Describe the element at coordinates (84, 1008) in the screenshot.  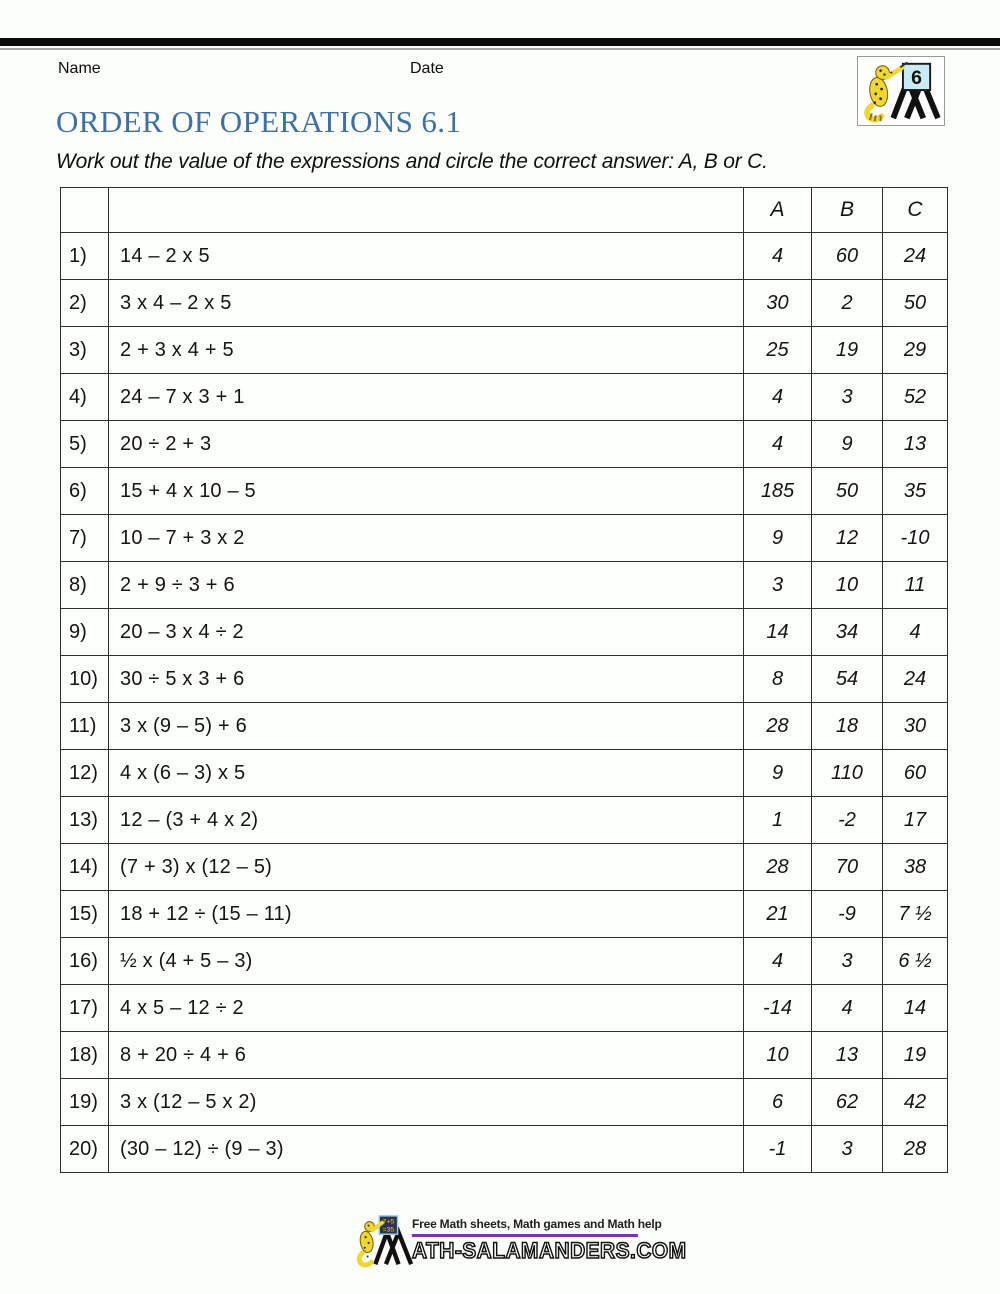
I see `row-number-cell: 17)` at that location.